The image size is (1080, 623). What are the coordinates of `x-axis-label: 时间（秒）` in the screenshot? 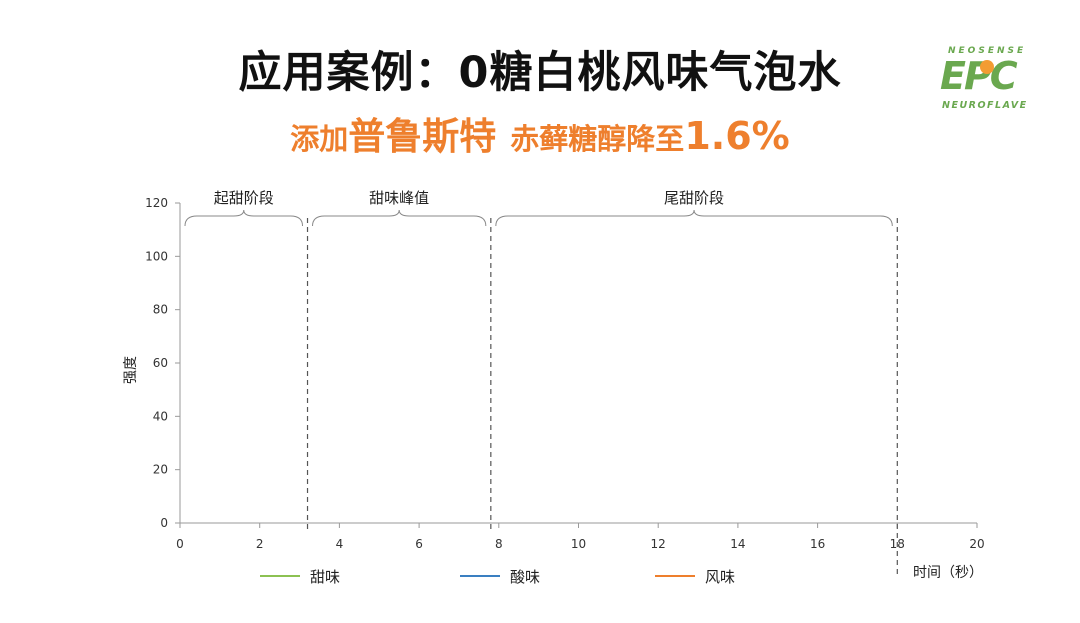 It's located at (948, 573).